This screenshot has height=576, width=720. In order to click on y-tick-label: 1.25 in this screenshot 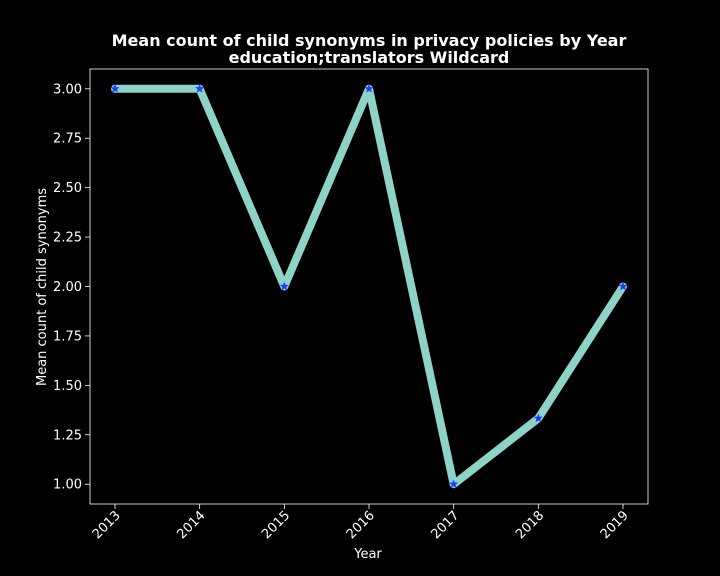, I will do `click(67, 435)`.